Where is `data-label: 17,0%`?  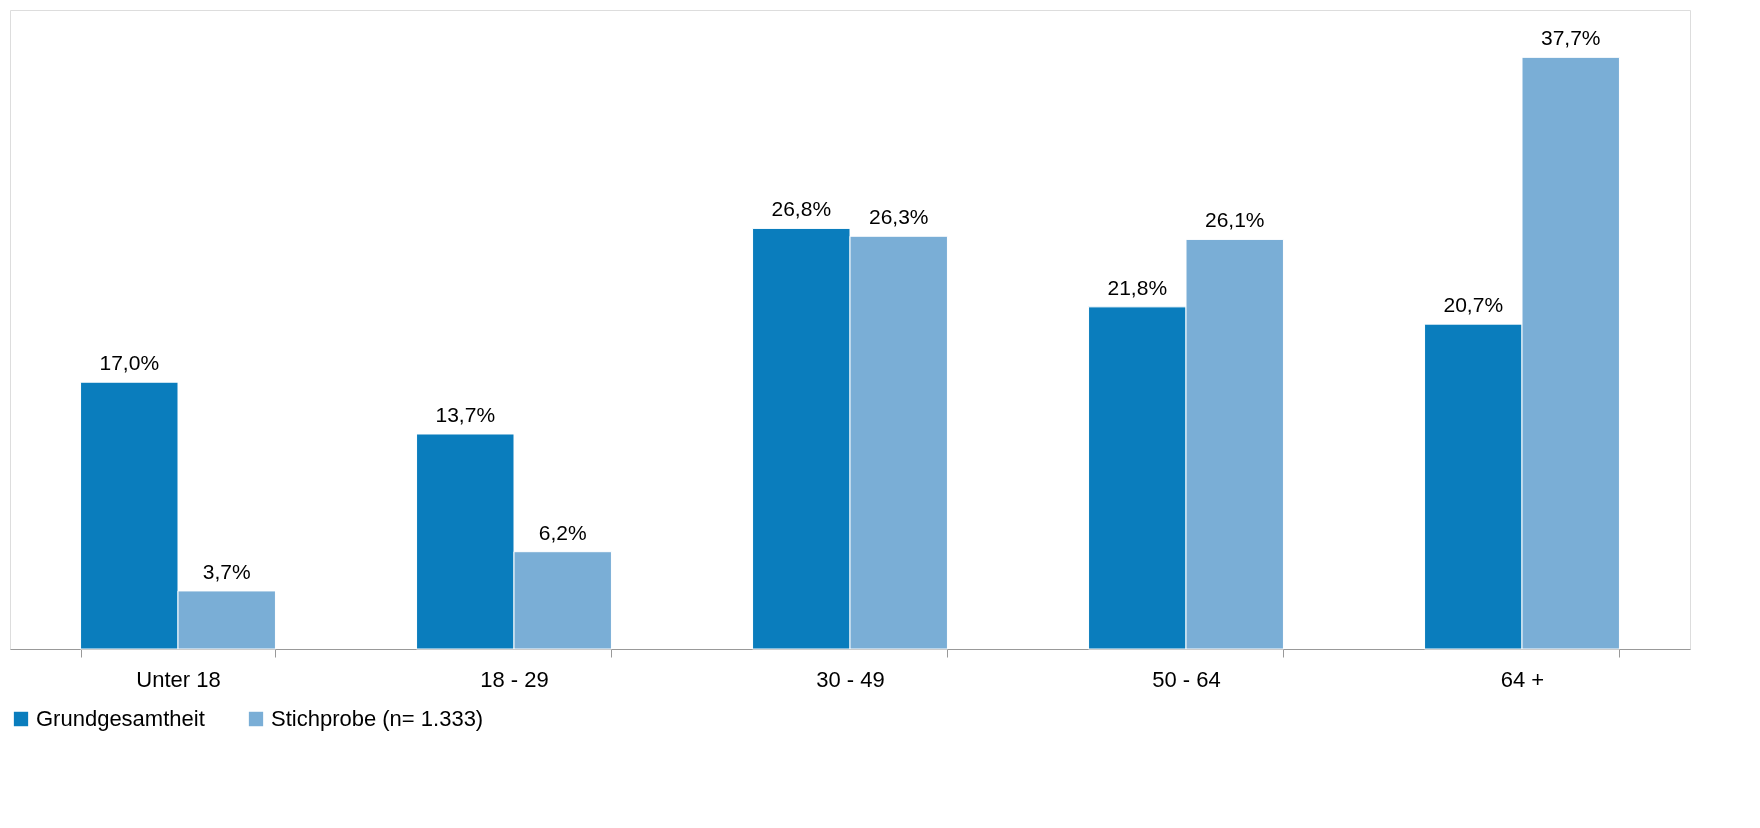
data-label: 17,0% is located at coordinates (129, 363).